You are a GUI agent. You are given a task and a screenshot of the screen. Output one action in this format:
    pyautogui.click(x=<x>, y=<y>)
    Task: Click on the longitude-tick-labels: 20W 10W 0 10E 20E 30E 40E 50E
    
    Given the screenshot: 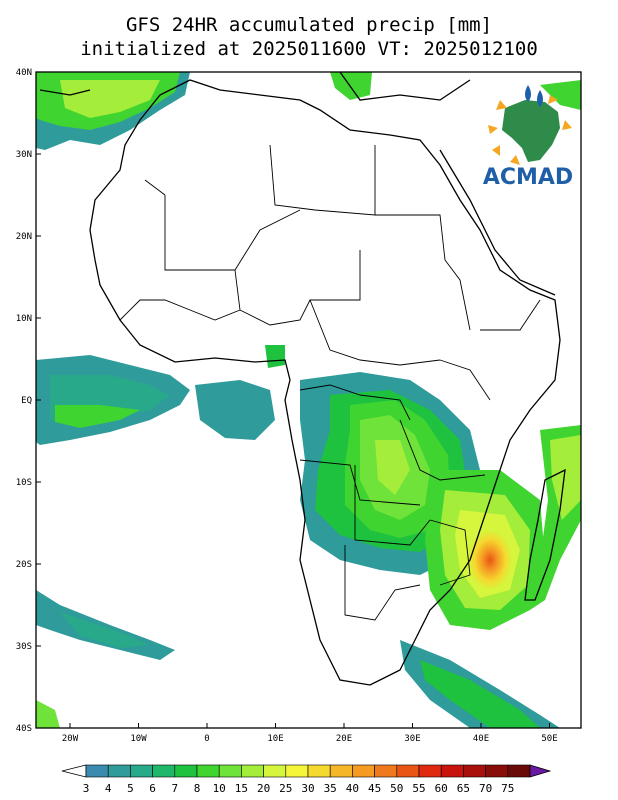 What is the action you would take?
    pyautogui.click(x=310, y=733)
    